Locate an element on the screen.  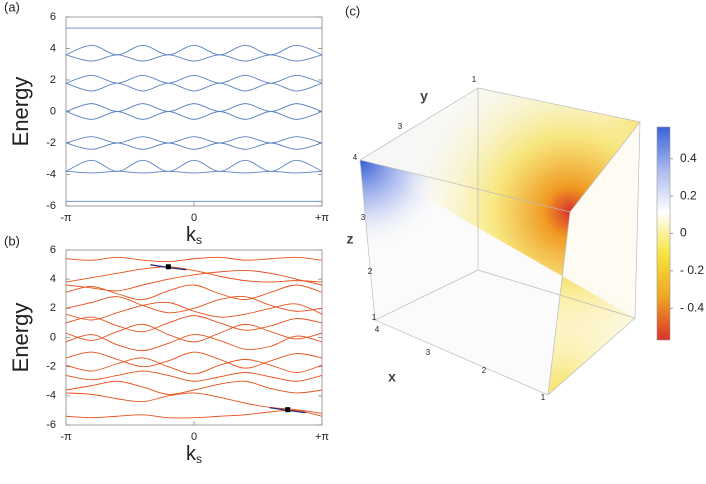
panel-label: (a) is located at coordinates (12, 7).